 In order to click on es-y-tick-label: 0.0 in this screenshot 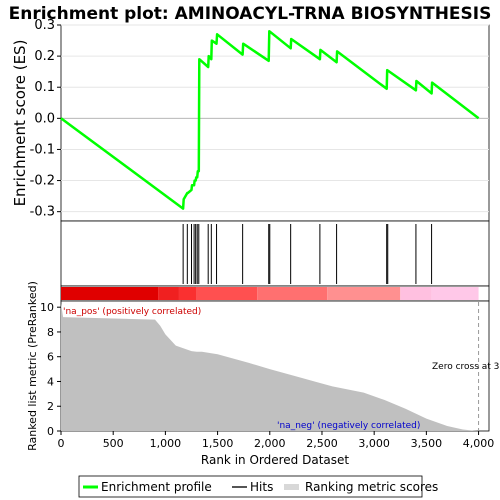, I will do `click(44, 118)`.